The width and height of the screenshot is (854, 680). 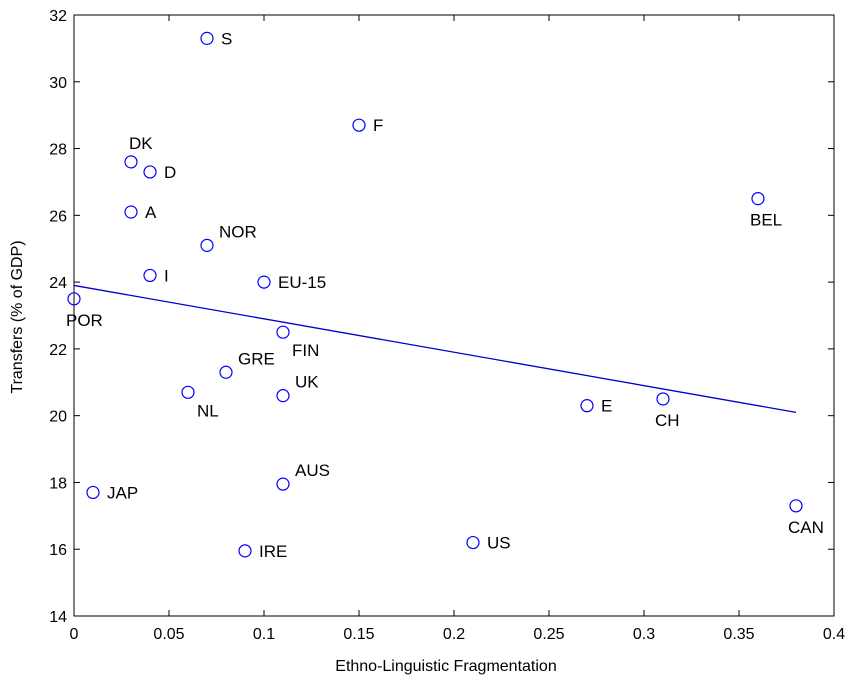 I want to click on x-tick-label: 0.25, so click(x=548, y=634).